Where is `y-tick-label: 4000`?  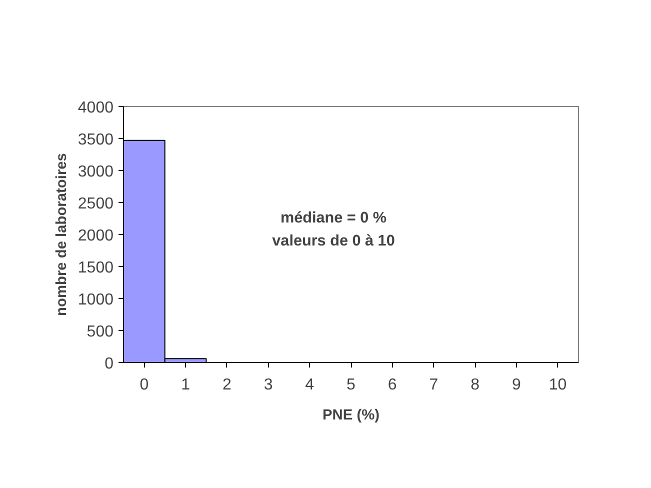 y-tick-label: 4000 is located at coordinates (96, 108).